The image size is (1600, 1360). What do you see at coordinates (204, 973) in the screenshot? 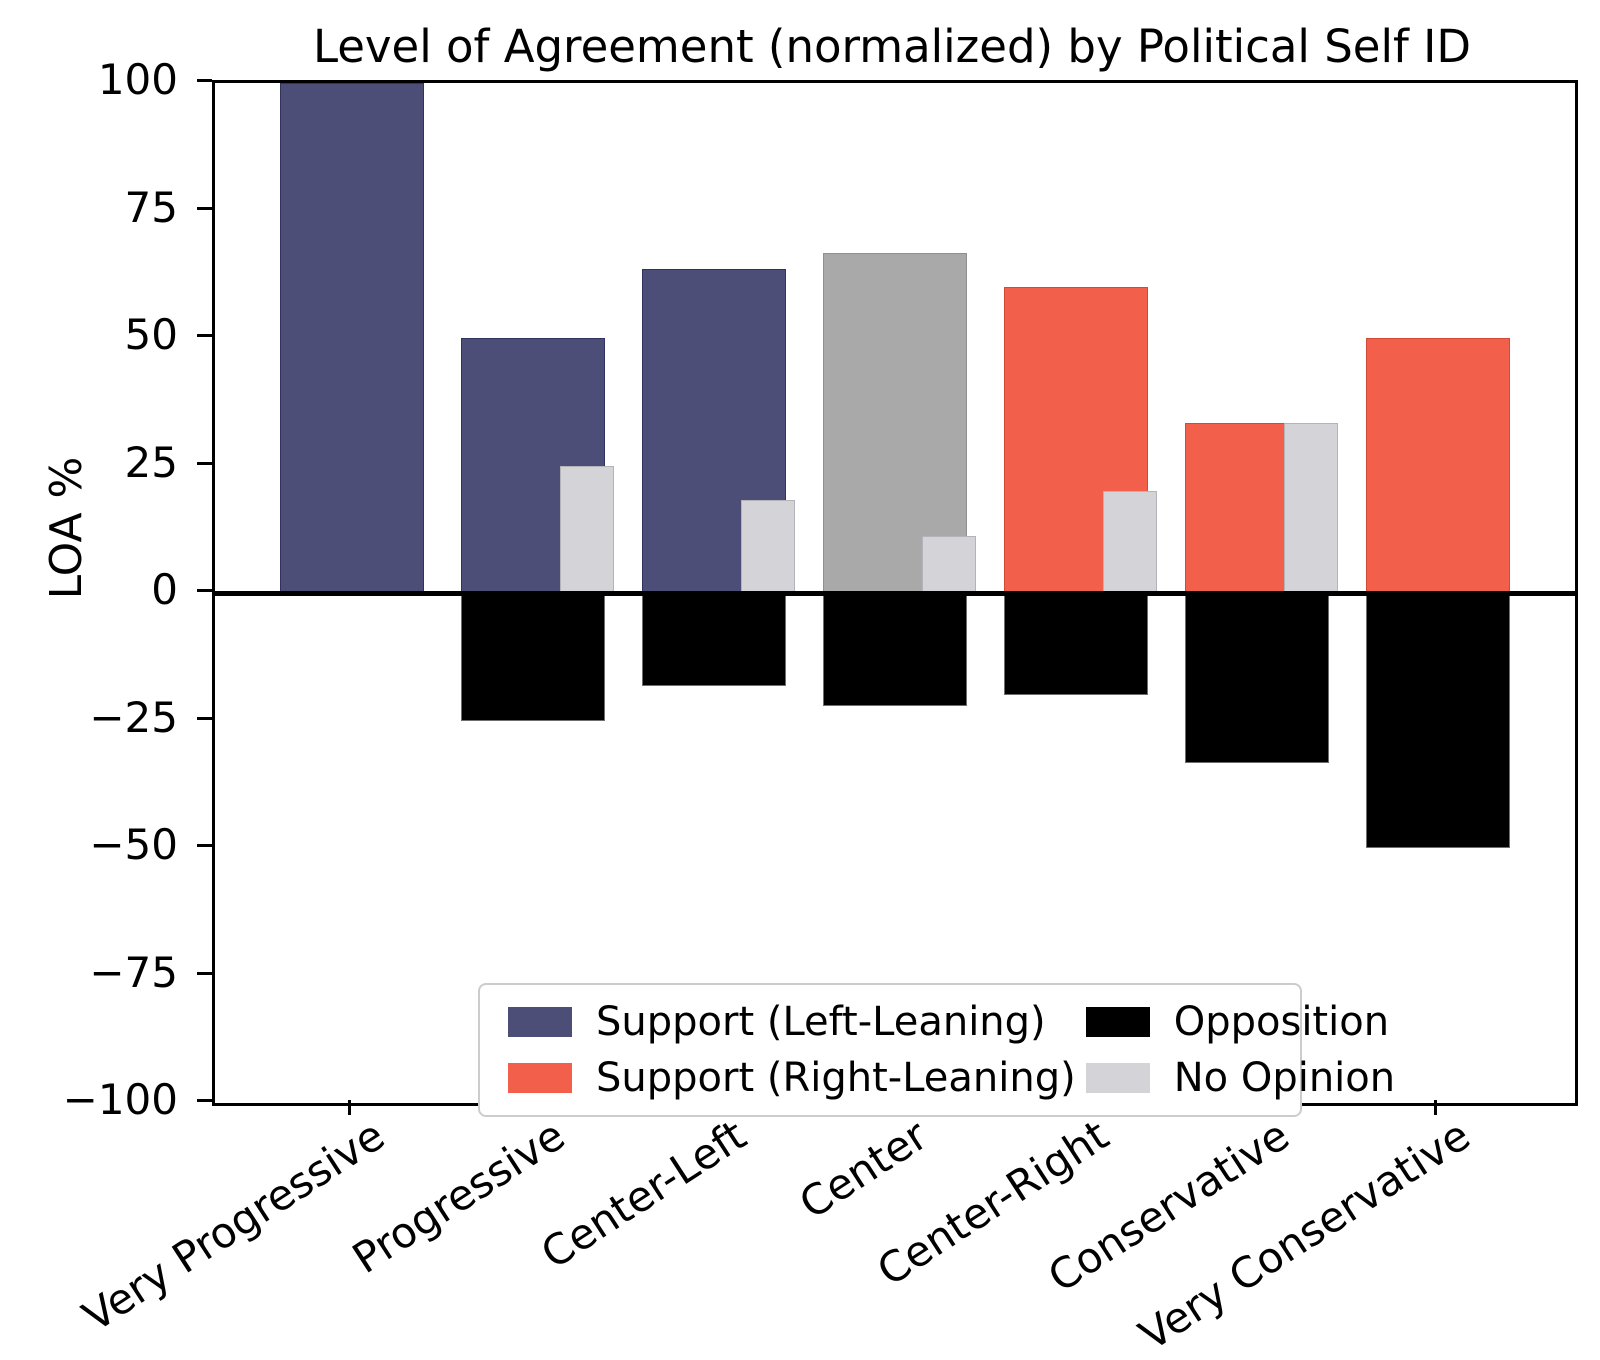
I see `y-tick--75` at bounding box center [204, 973].